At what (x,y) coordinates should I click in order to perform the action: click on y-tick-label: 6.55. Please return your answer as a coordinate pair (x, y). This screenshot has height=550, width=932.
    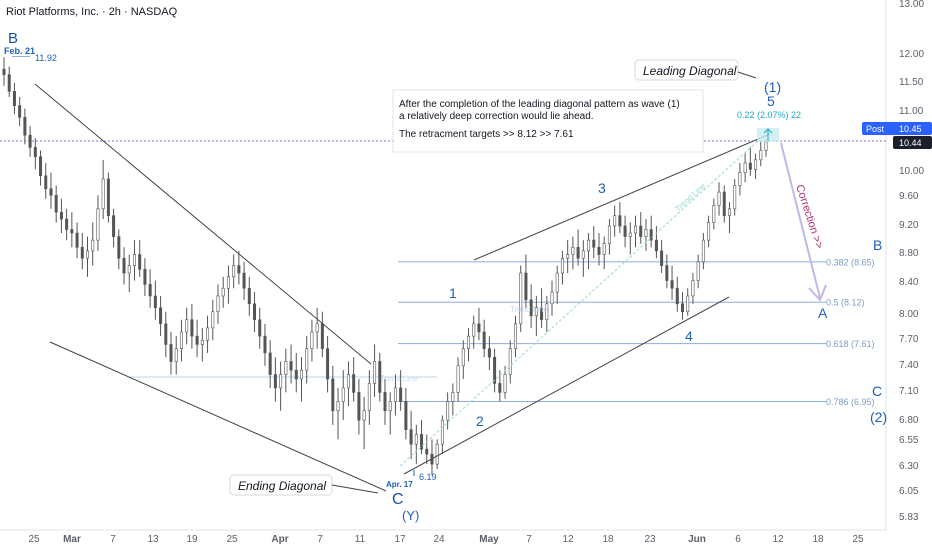
    Looking at the image, I should click on (909, 440).